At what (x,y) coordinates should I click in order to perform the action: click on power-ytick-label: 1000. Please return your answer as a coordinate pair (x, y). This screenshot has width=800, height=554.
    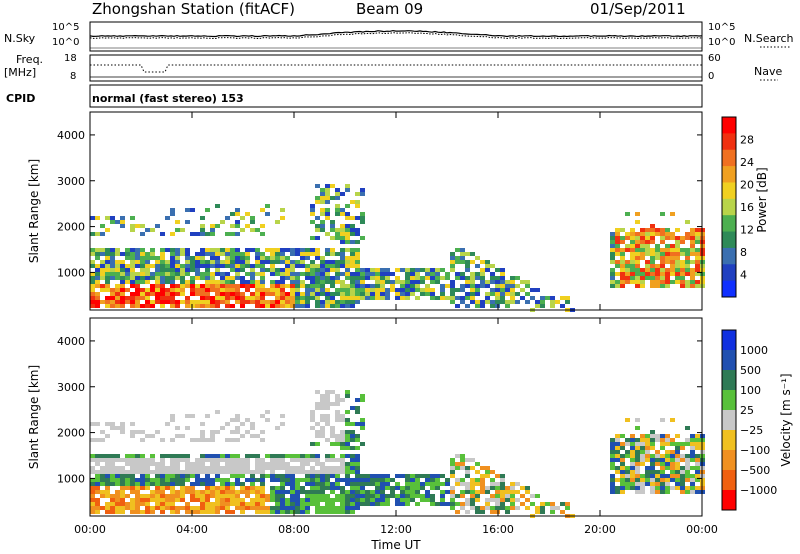
    Looking at the image, I should click on (71, 272).